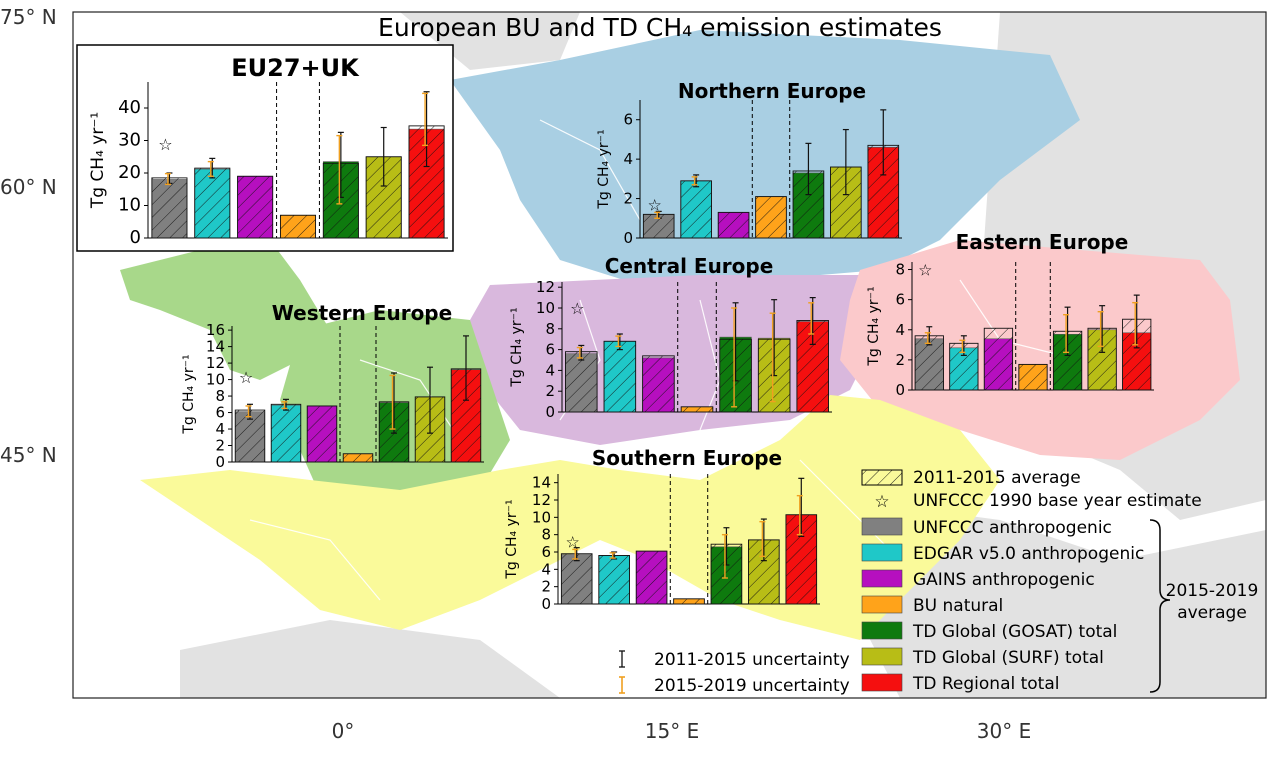 The width and height of the screenshot is (1267, 758). What do you see at coordinates (997, 478) in the screenshot?
I see `legend-hatch-label: 2011-2015 average` at bounding box center [997, 478].